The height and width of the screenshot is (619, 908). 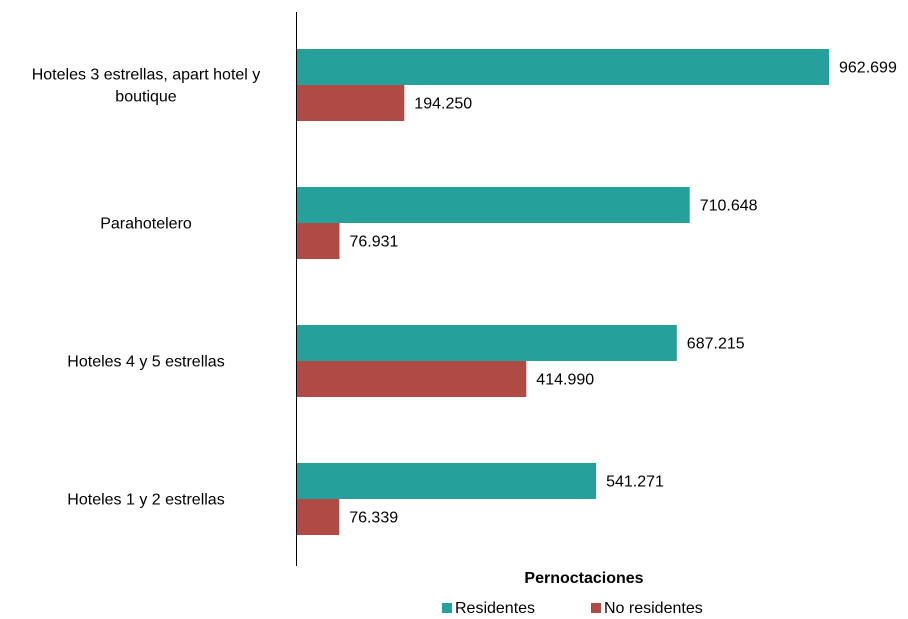 I want to click on category-label-2: Hoteles 4 y 5 estrellas, so click(x=145, y=362).